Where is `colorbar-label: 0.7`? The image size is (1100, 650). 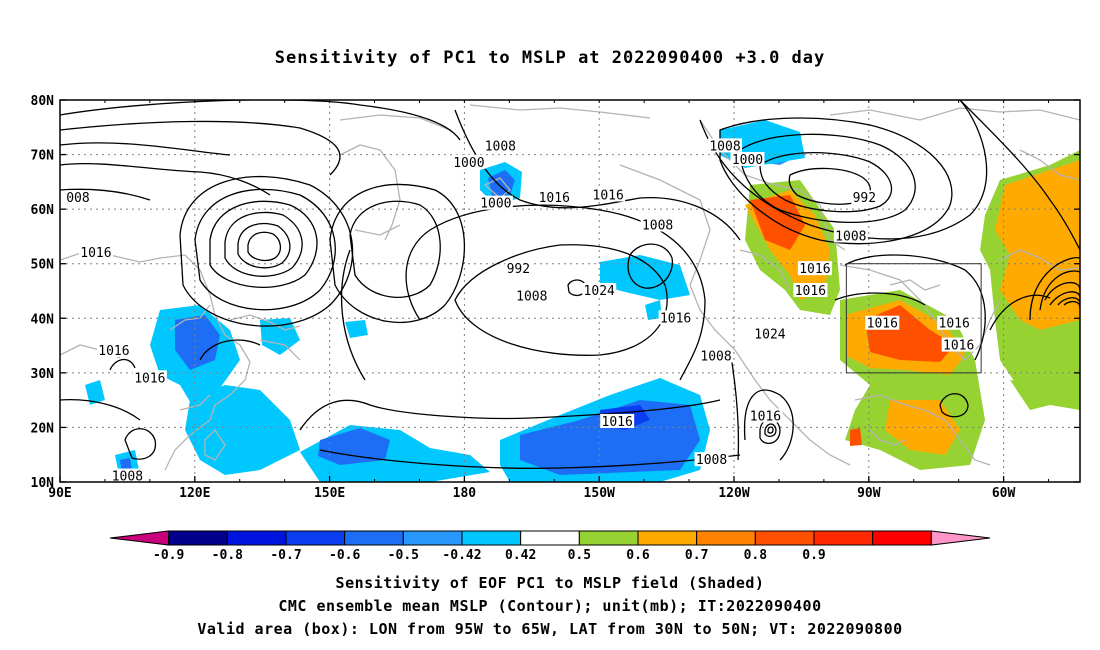
colorbar-label: 0.7 is located at coordinates (696, 555).